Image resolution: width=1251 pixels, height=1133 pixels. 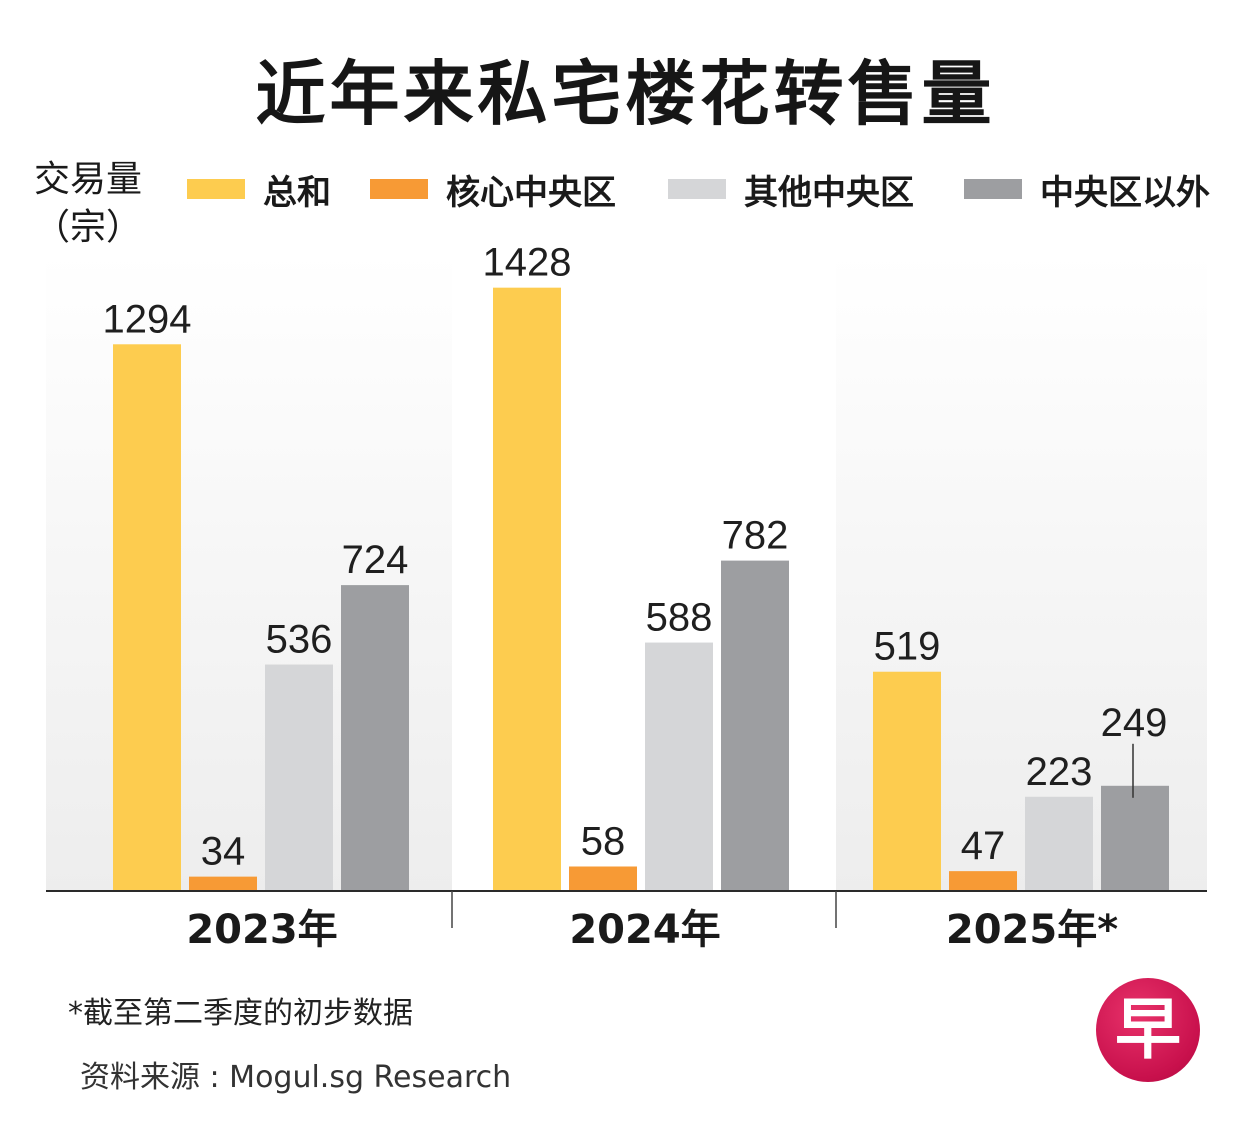 I want to click on bar-2025-outside-central, so click(x=1135, y=838).